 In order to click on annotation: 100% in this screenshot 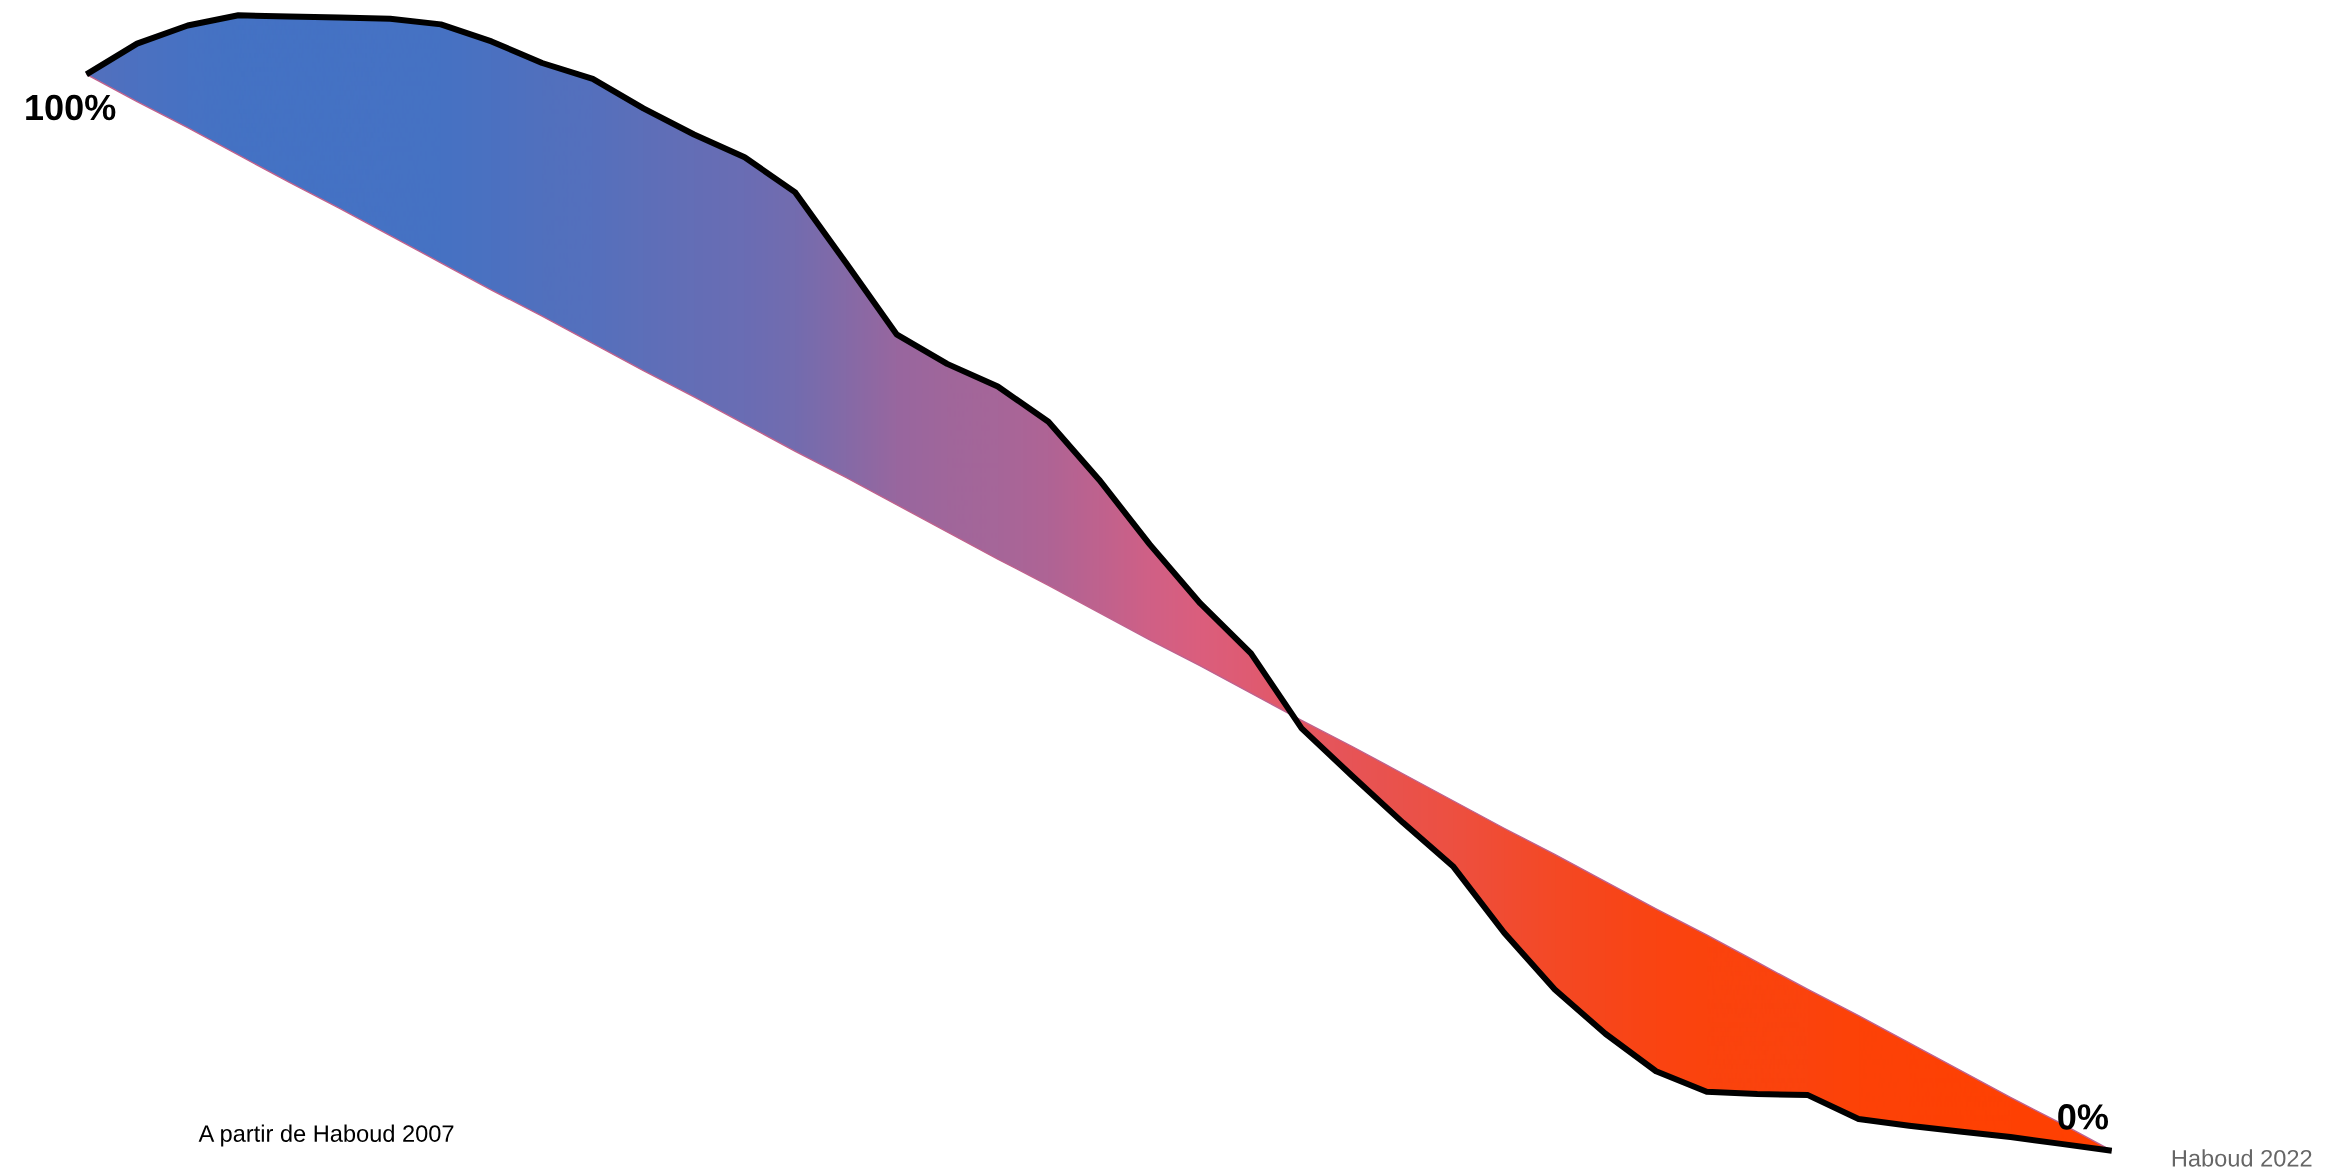, I will do `click(71, 107)`.